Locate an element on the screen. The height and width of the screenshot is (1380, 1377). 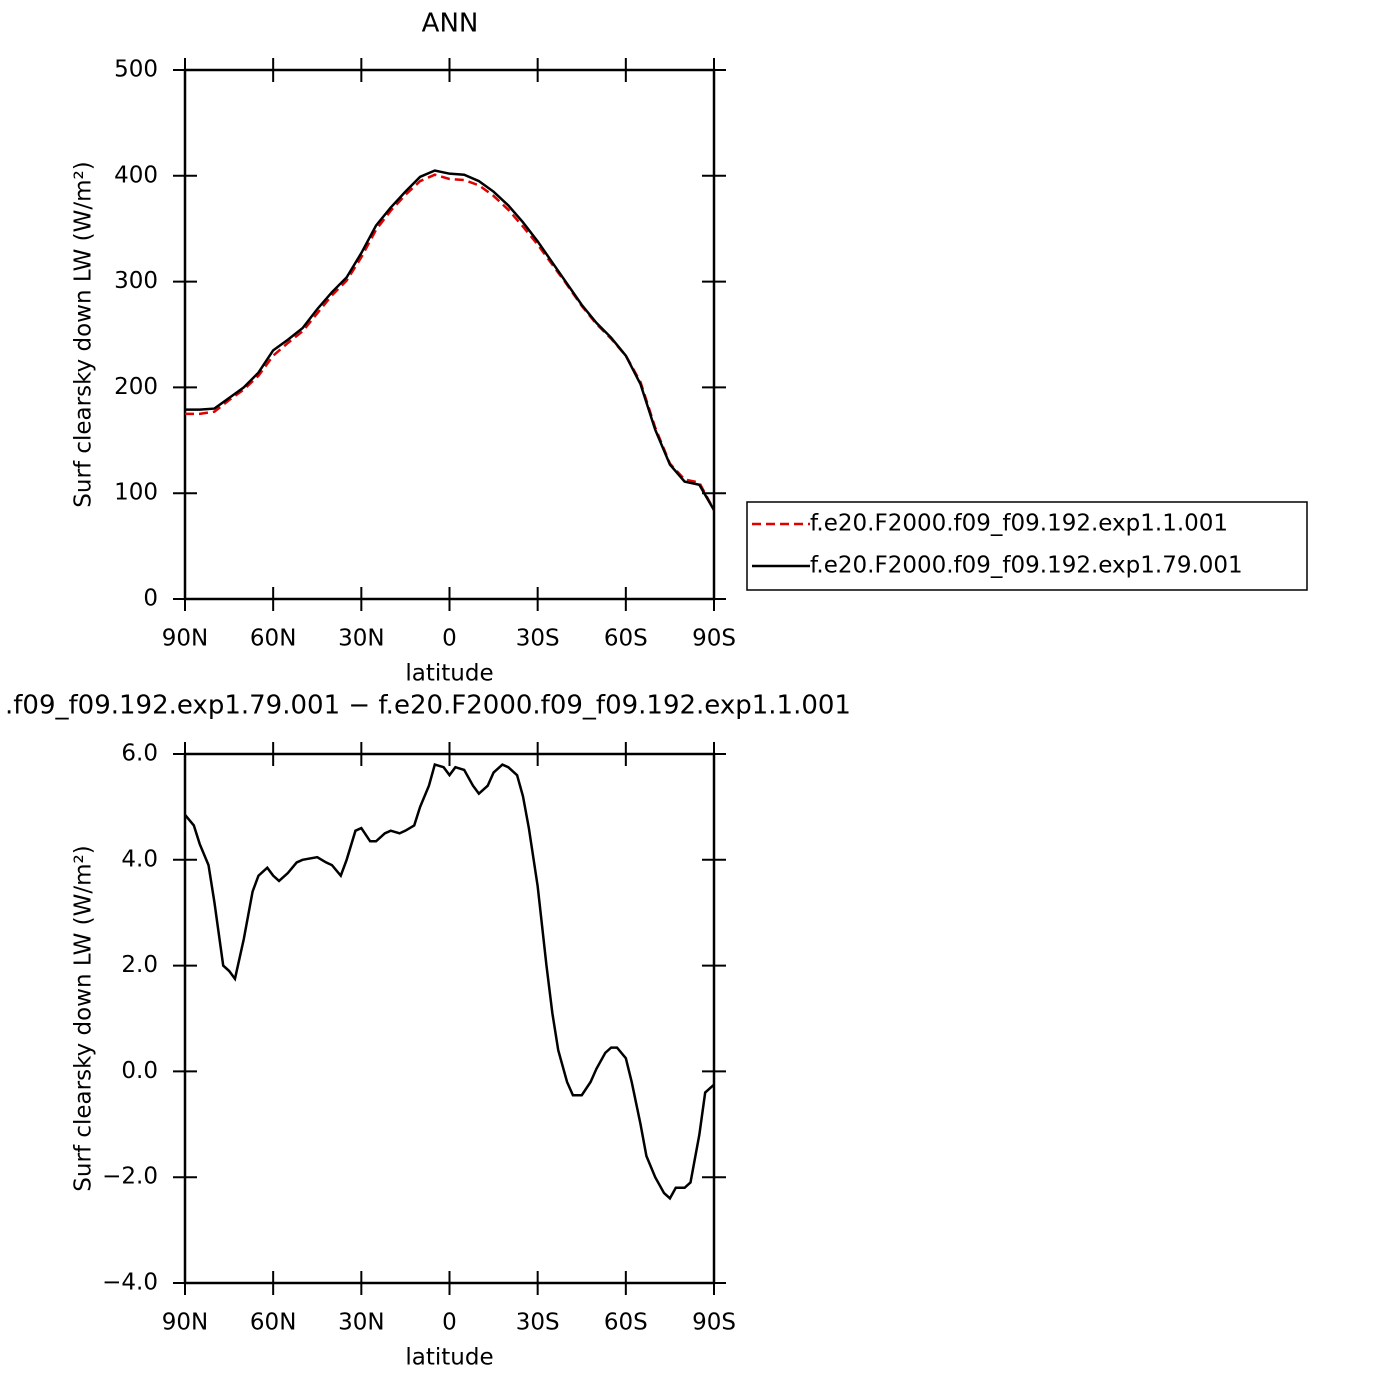
chart-title: ANN is located at coordinates (450, 24).